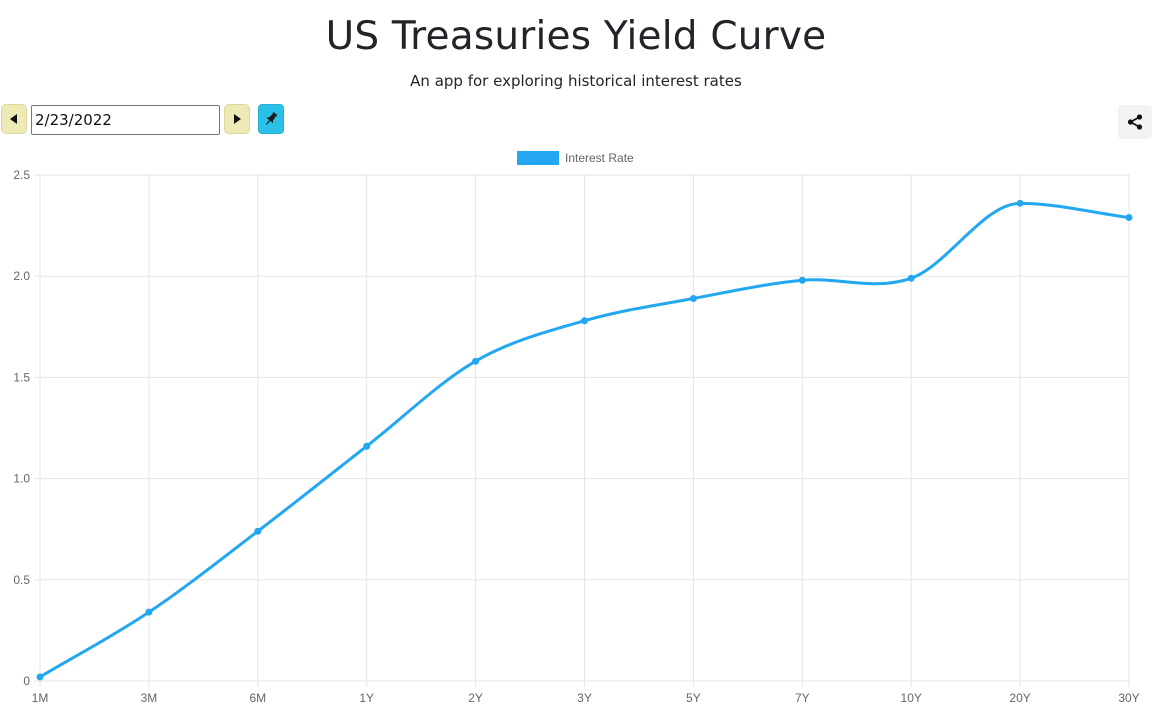 The width and height of the screenshot is (1168, 711). I want to click on x-tick-label: 20Y, so click(1019, 698).